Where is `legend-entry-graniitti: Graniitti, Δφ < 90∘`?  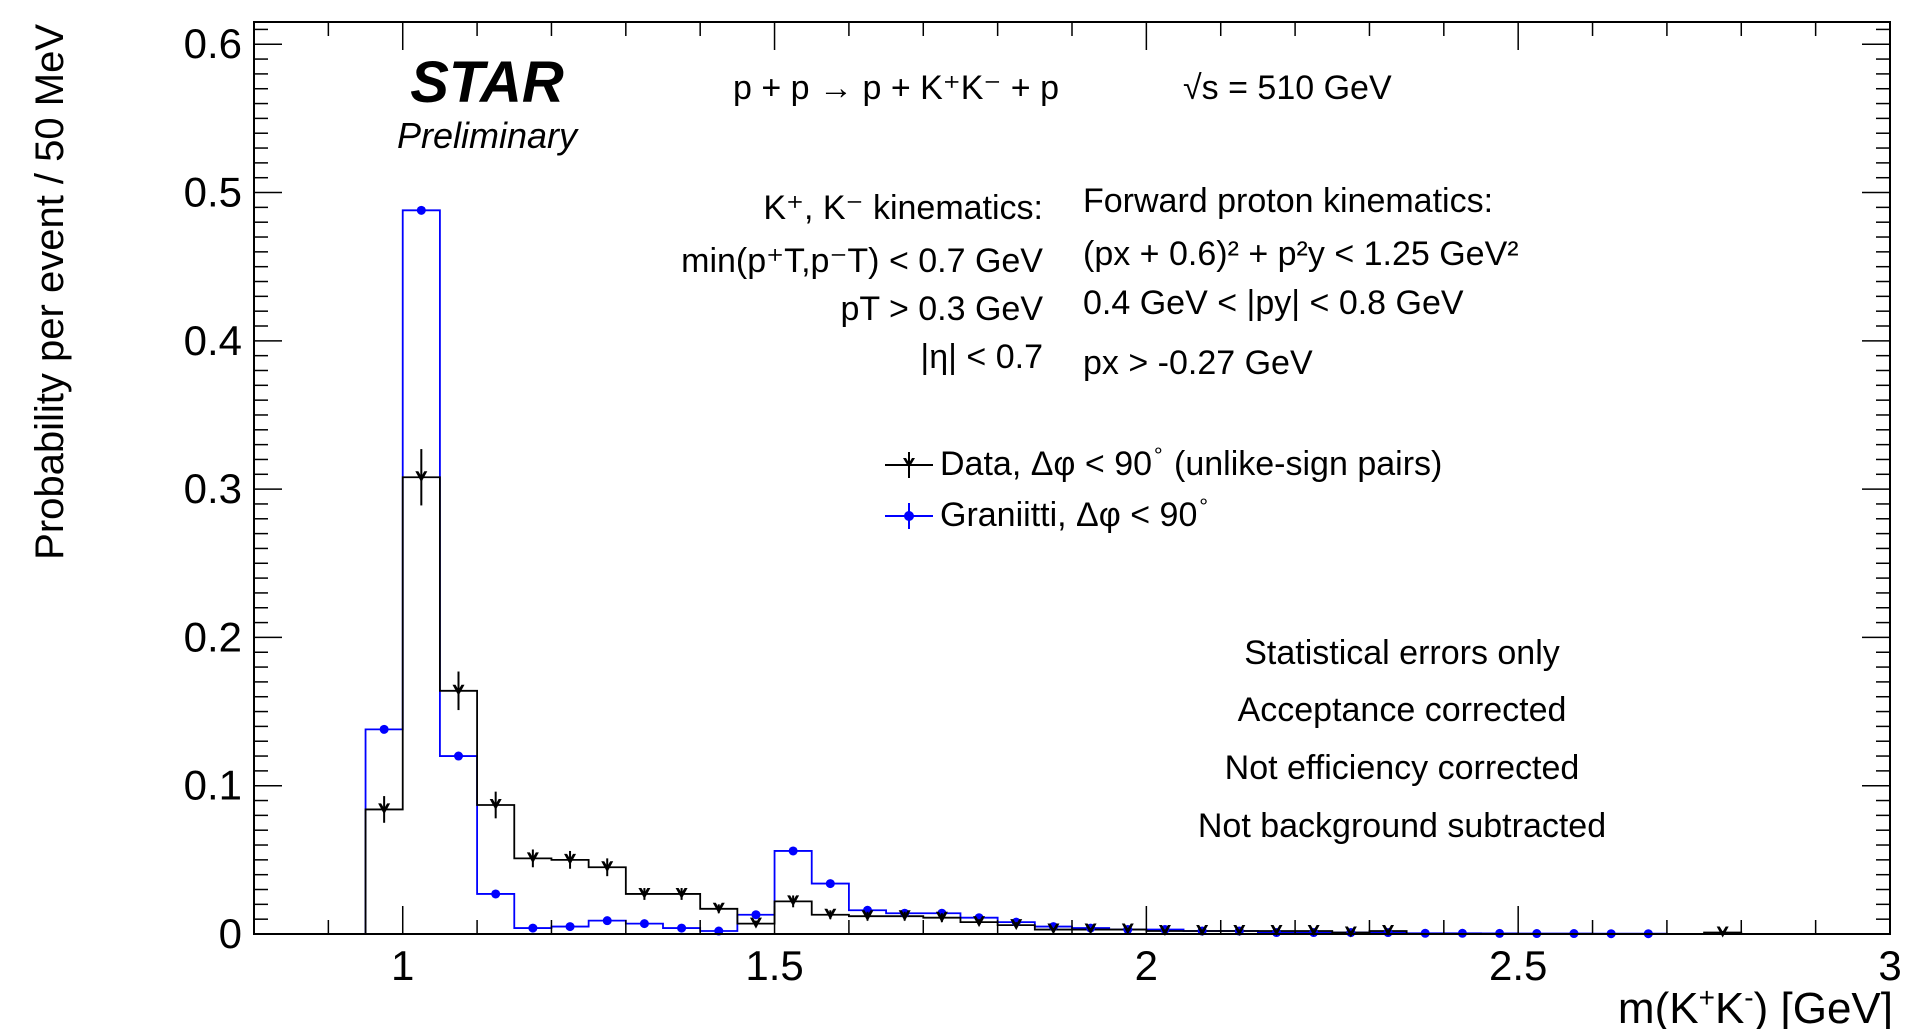 legend-entry-graniitti: Graniitti, Δφ < 90∘ is located at coordinates (1047, 512).